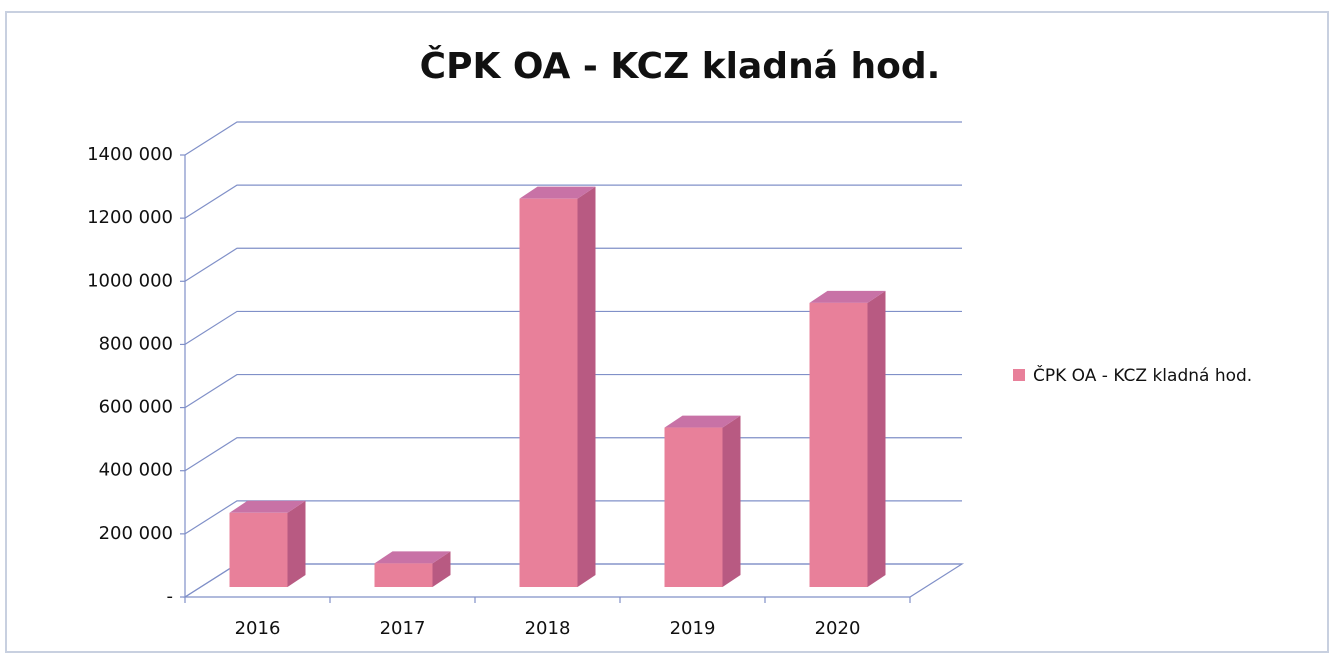 The width and height of the screenshot is (1335, 655). What do you see at coordinates (693, 628) in the screenshot?
I see `x-tick-label: 2019` at bounding box center [693, 628].